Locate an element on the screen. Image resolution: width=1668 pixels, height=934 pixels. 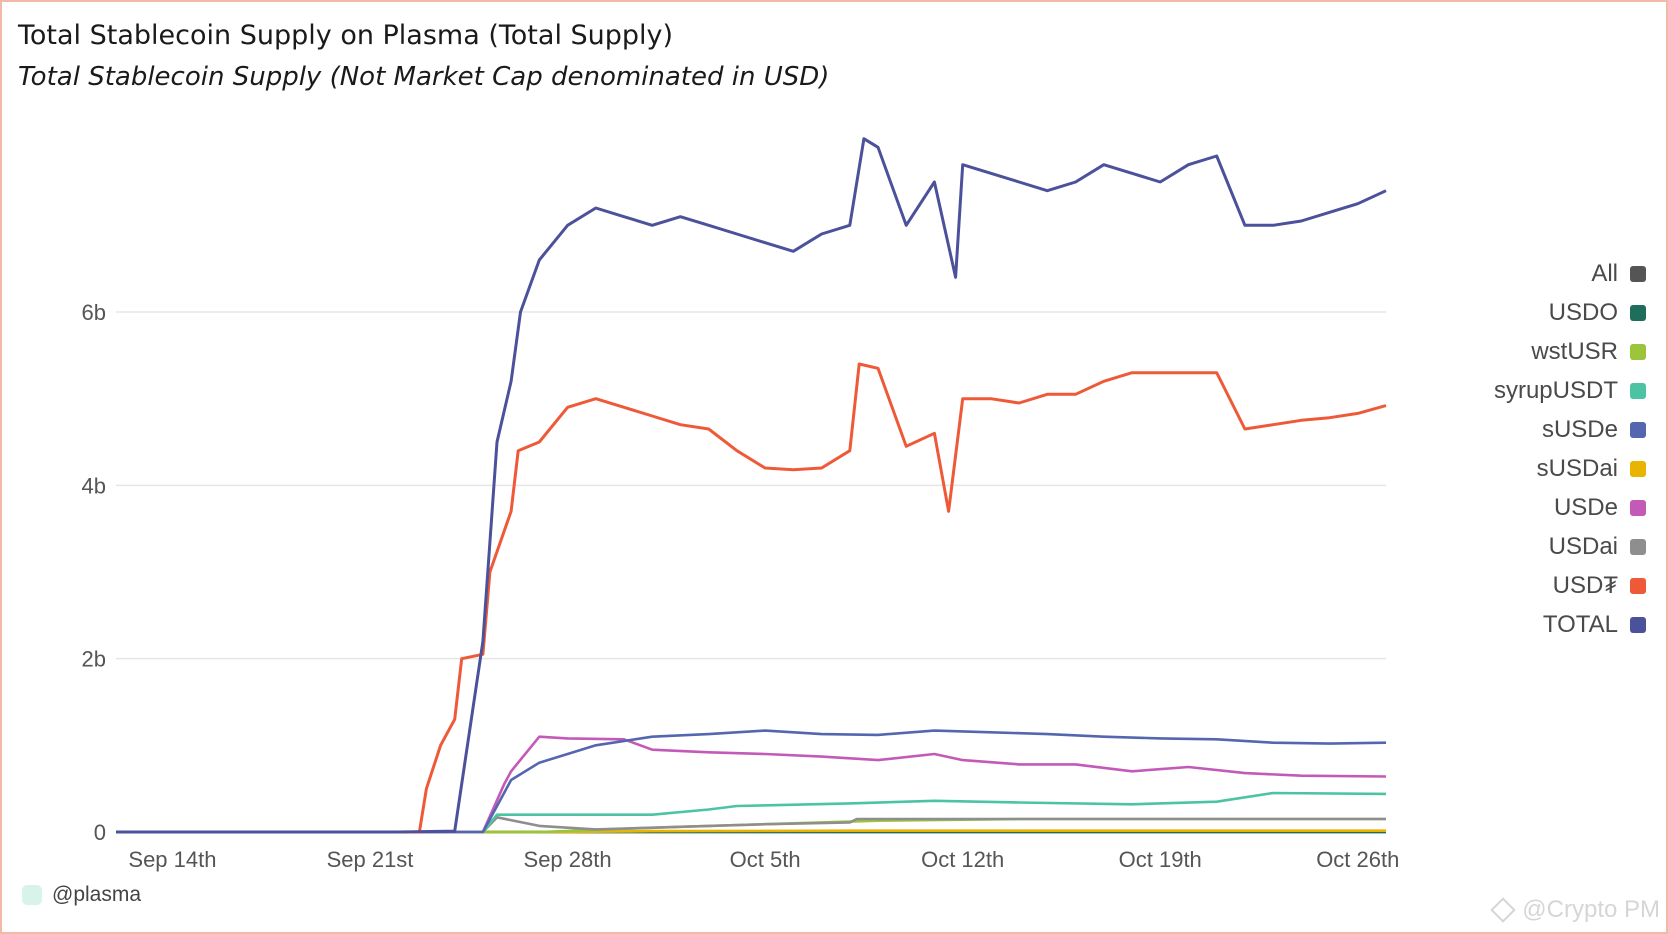
series-line-usde is located at coordinates (751, 784).